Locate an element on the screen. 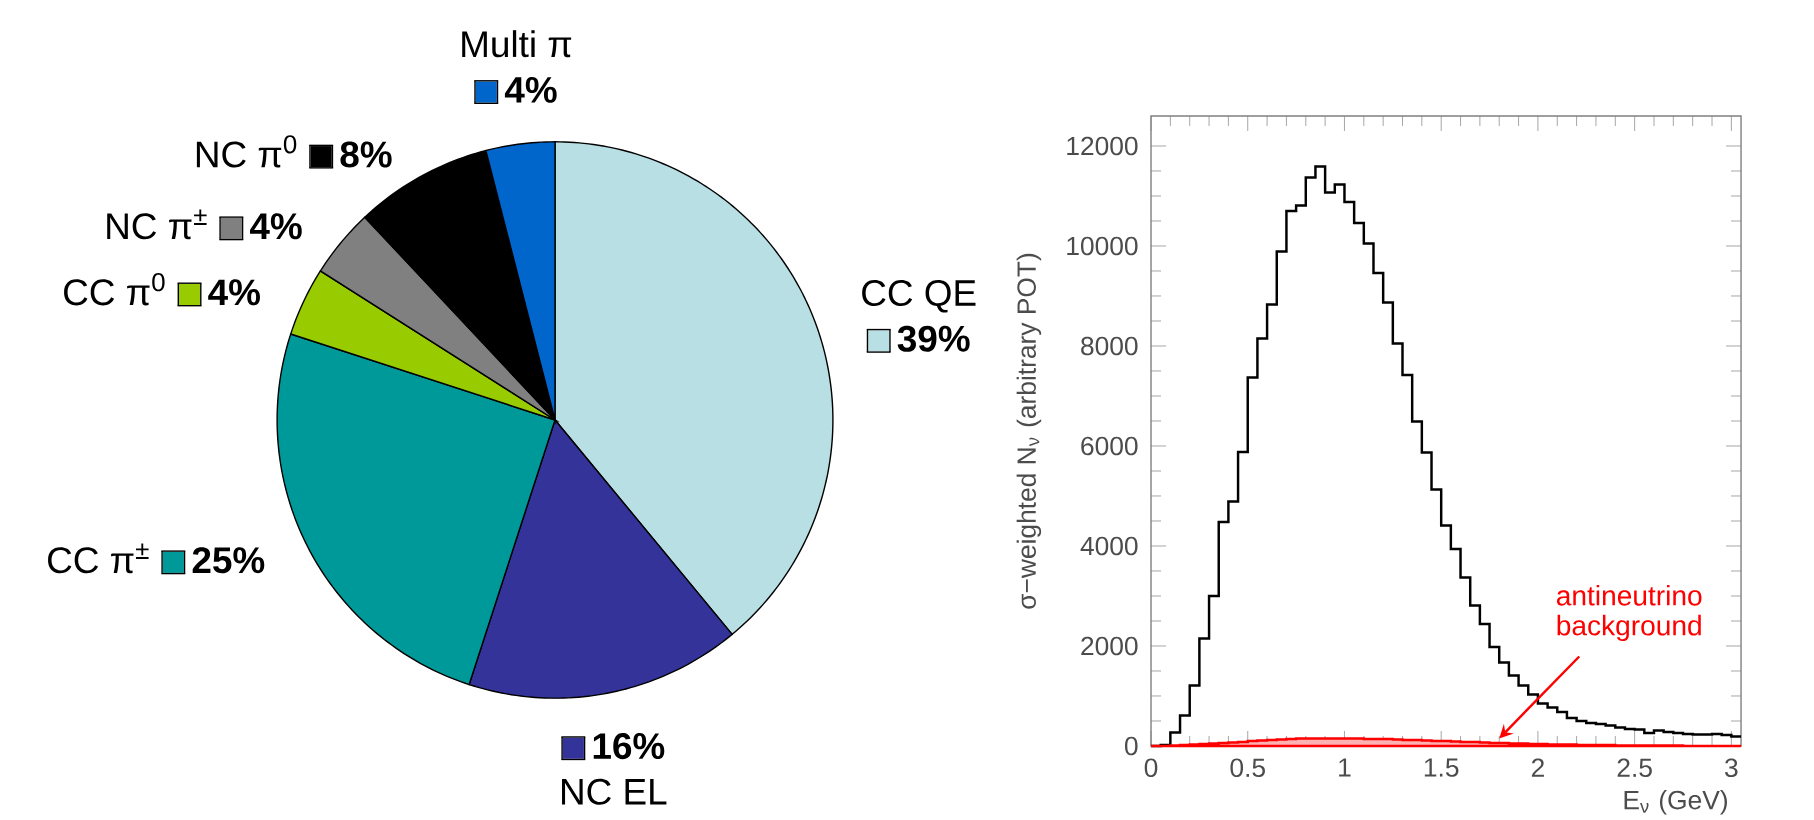 Image resolution: width=1814 pixels, height=820 pixels. legend-label: NC π$^{±}$ is located at coordinates (157, 224).